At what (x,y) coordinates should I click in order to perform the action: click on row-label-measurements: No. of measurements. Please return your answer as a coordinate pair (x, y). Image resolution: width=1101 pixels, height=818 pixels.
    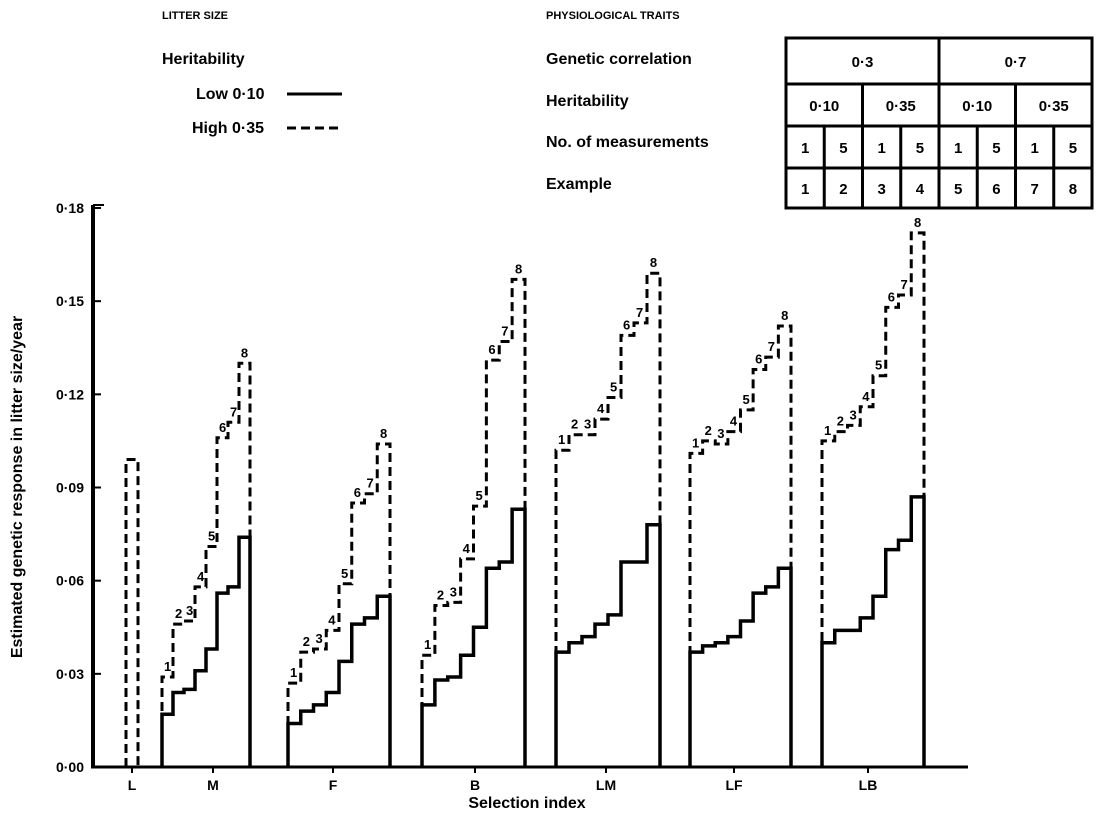
    Looking at the image, I should click on (627, 142).